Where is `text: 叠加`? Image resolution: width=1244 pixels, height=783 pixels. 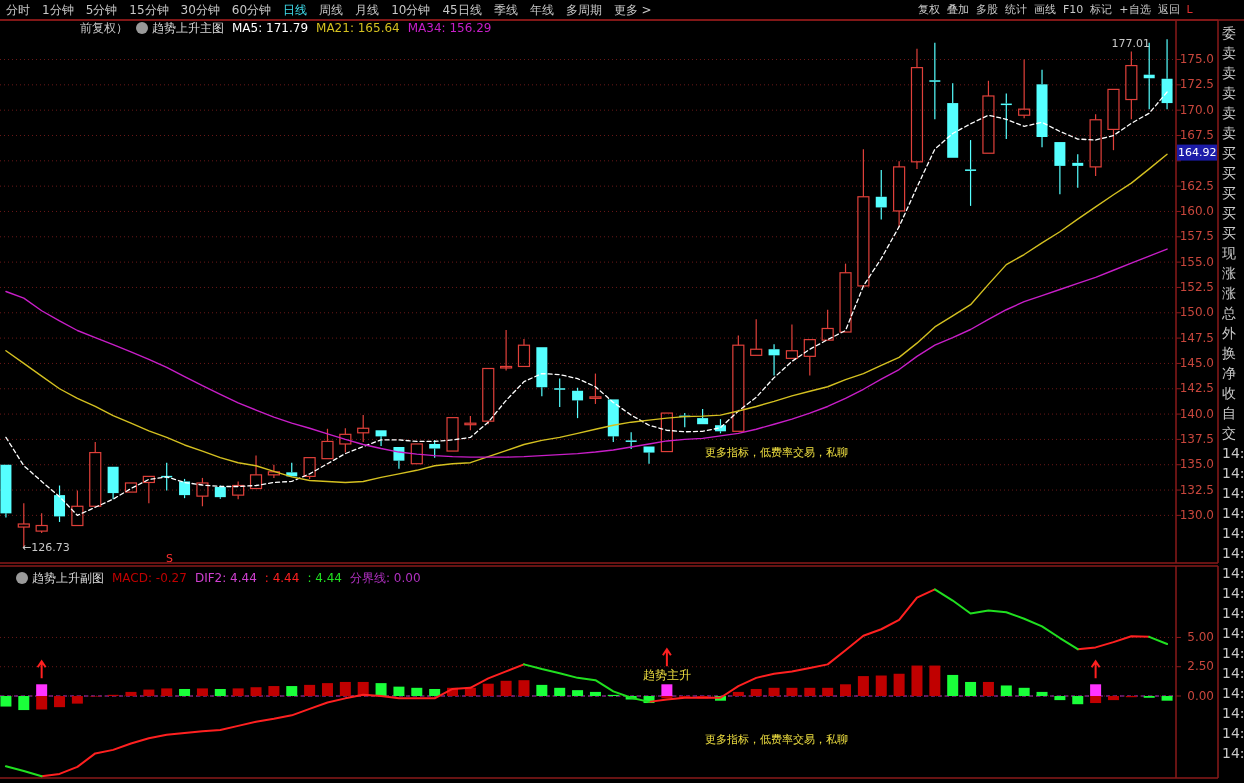 text: 叠加 is located at coordinates (958, 9).